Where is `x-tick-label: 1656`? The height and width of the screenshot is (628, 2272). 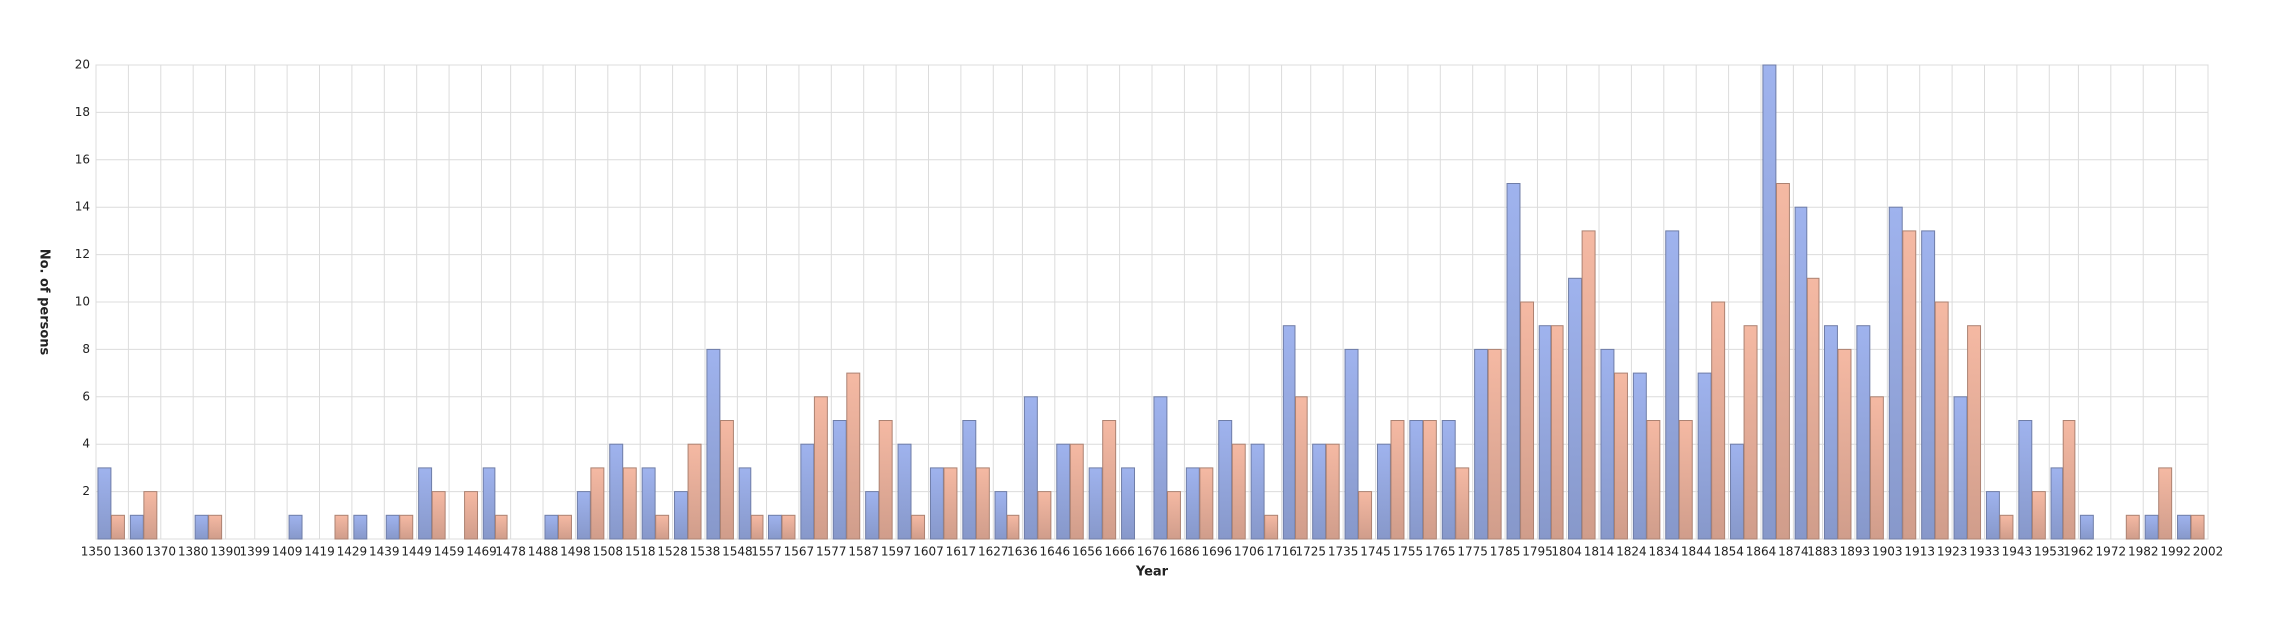
x-tick-label: 1656 is located at coordinates (1087, 552).